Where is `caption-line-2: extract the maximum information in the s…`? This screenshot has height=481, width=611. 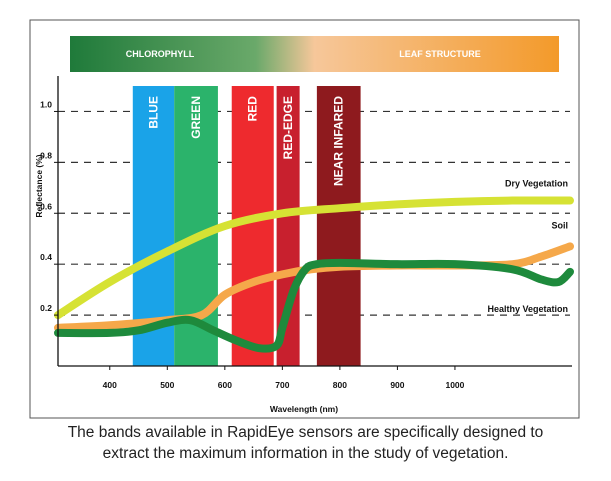
caption-line-2: extract the maximum information in the s… is located at coordinates (305, 453).